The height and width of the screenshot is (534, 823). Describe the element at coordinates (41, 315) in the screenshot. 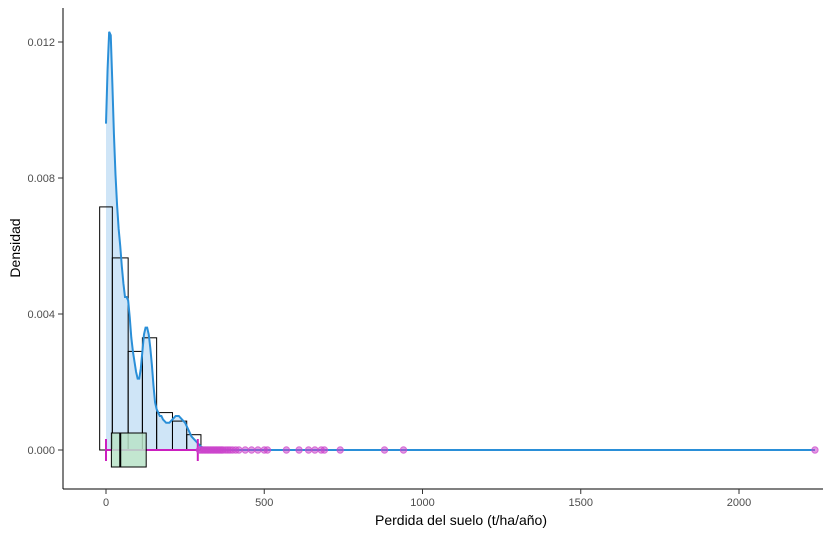

I see `y-tick-label-1: 0.004` at that location.